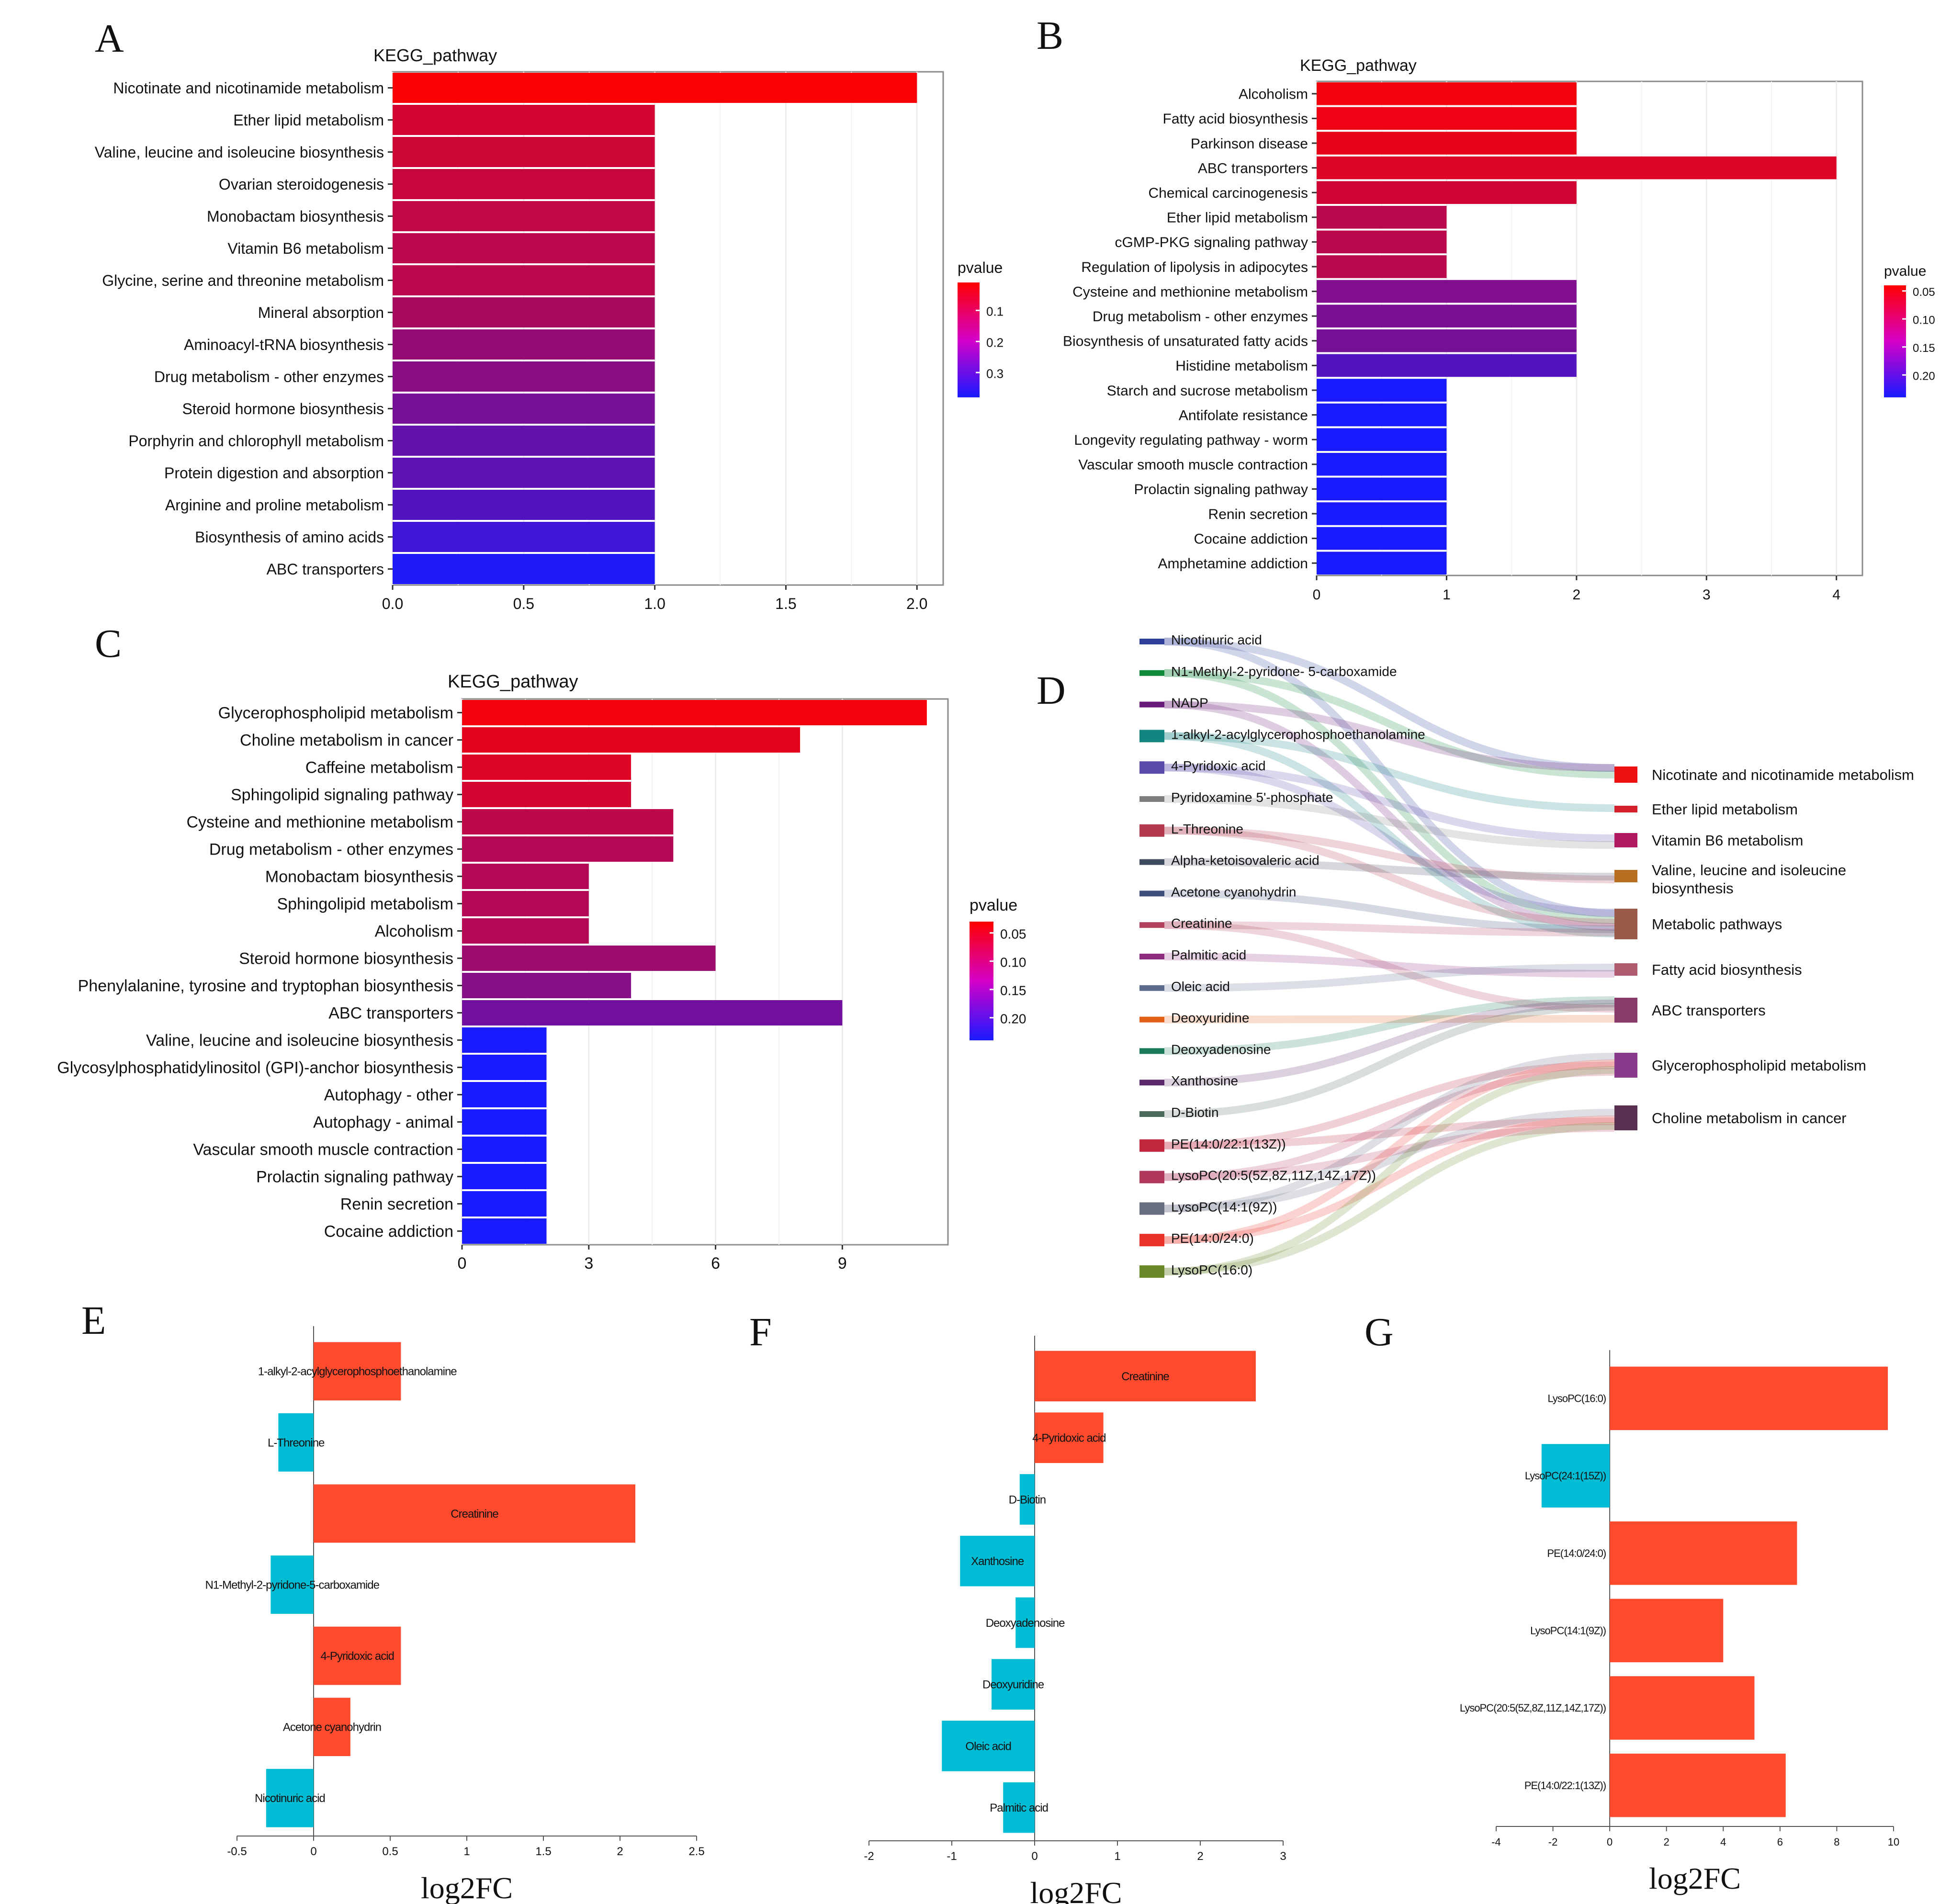  What do you see at coordinates (305, 248) in the screenshot?
I see `category-label: Vitamin B6 metabolism` at bounding box center [305, 248].